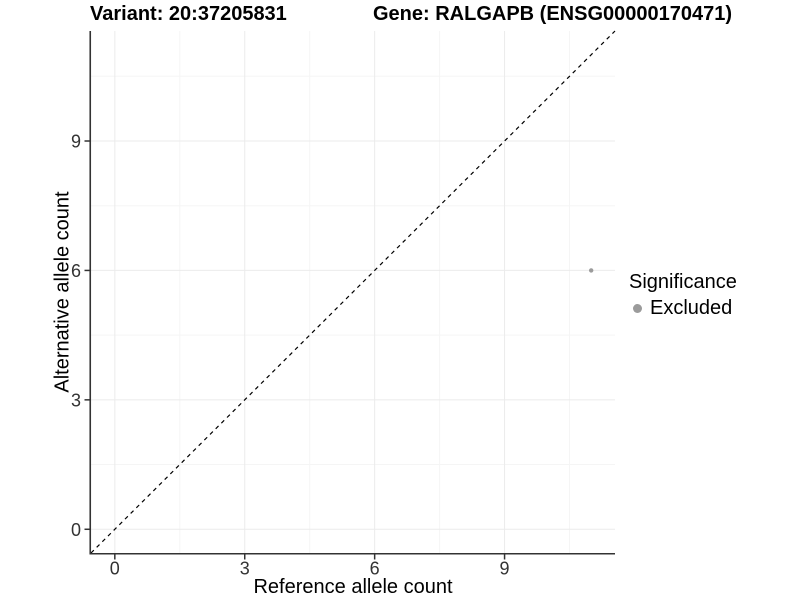  Describe the element at coordinates (76, 142) in the screenshot. I see `y-tick-label: 9` at that location.